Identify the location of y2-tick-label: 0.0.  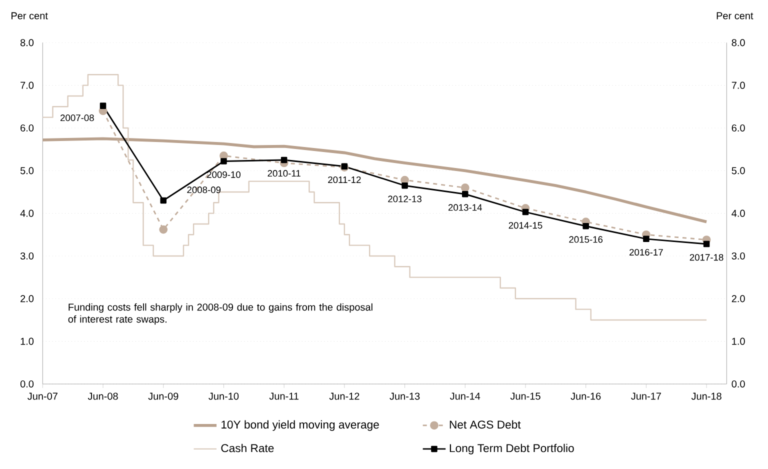
(738, 384).